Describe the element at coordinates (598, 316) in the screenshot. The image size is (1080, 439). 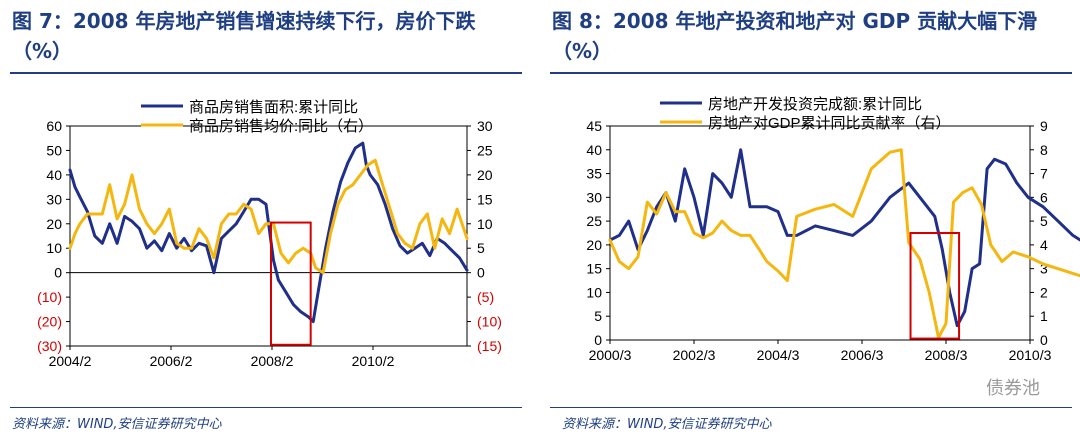
I see `y-left-tick-label: 5` at that location.